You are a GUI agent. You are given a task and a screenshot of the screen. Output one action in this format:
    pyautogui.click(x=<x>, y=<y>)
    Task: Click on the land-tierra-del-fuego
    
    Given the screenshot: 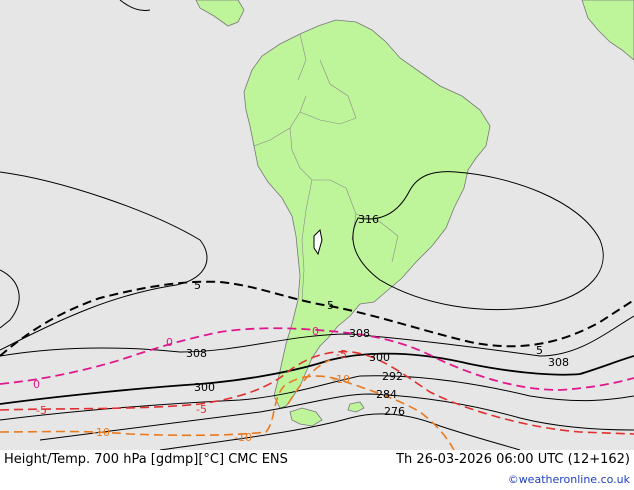 What is the action you would take?
    pyautogui.click(x=306, y=417)
    